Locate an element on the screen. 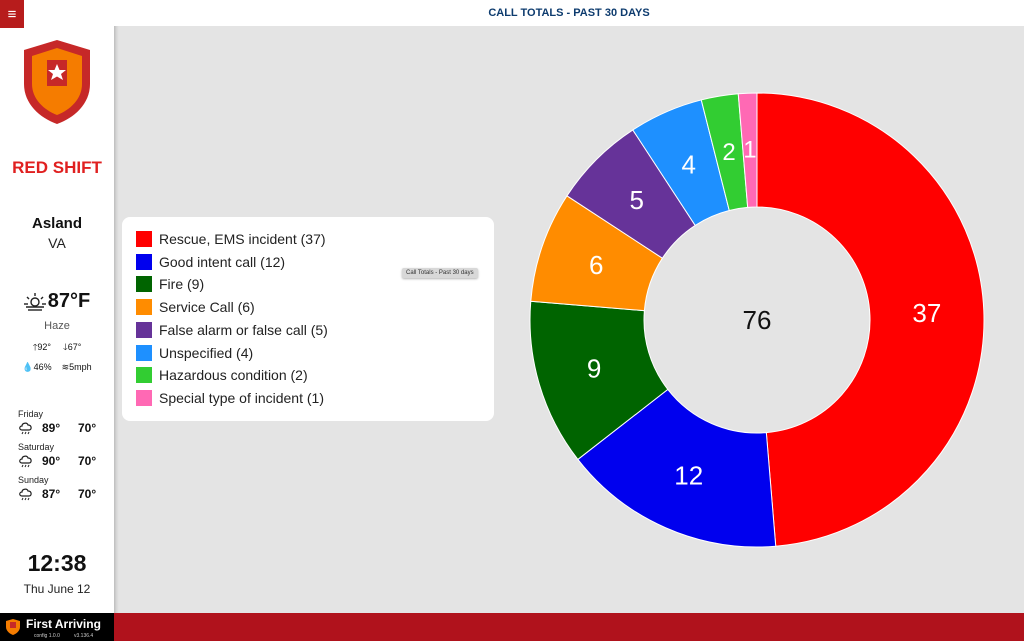 This screenshot has height=641, width=1024. clock-time: 12:38 is located at coordinates (57, 563).